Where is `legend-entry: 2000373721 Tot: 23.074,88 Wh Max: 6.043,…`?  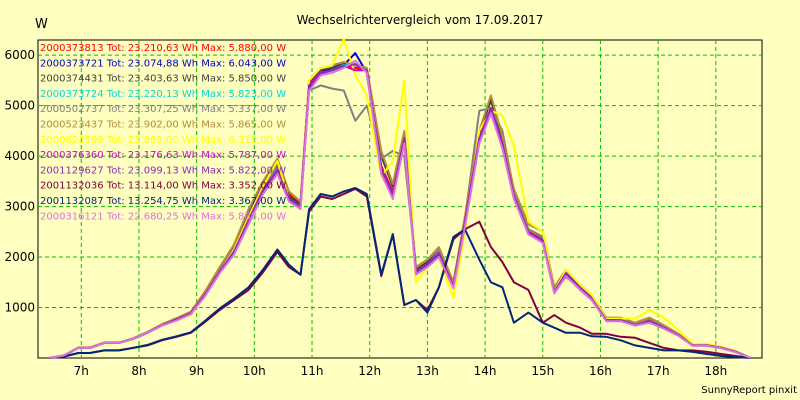 legend-entry: 2000373721 Tot: 23.074,88 Wh Max: 6.043,… is located at coordinates (163, 63).